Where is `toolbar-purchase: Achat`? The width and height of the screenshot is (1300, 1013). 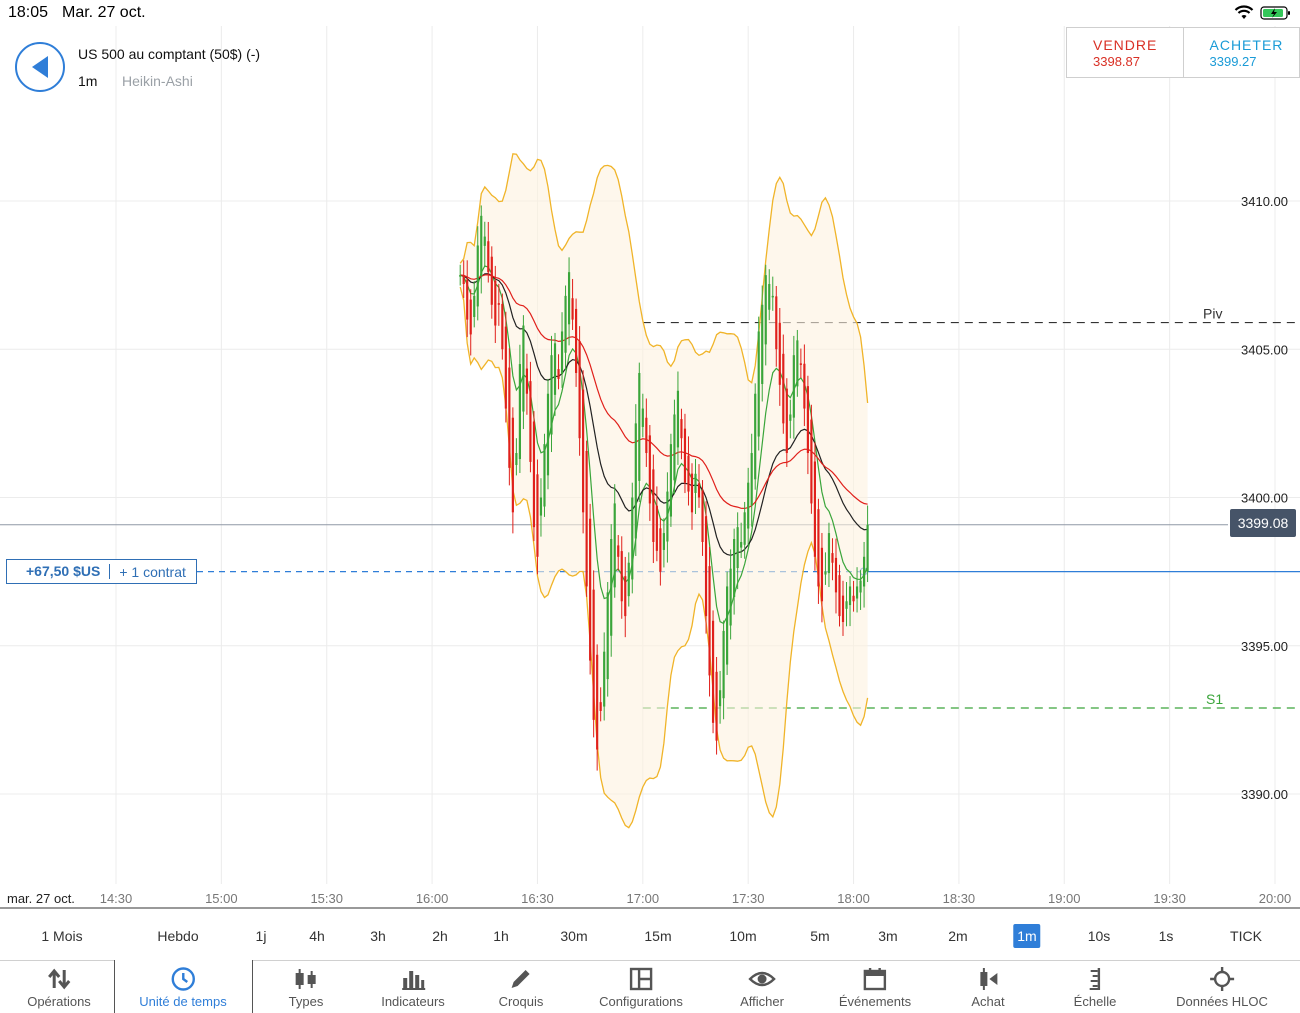 toolbar-purchase: Achat is located at coordinates (988, 986).